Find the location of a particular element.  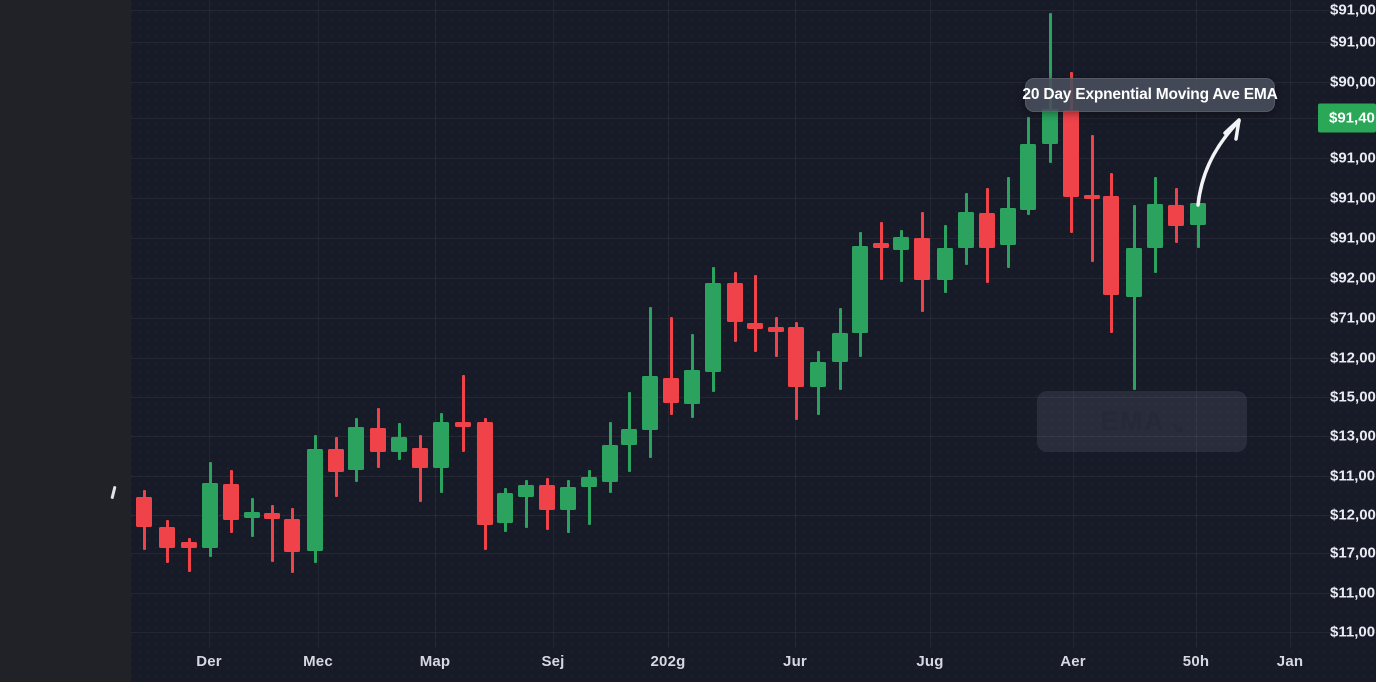

time-axis-label: 50h is located at coordinates (1196, 661).